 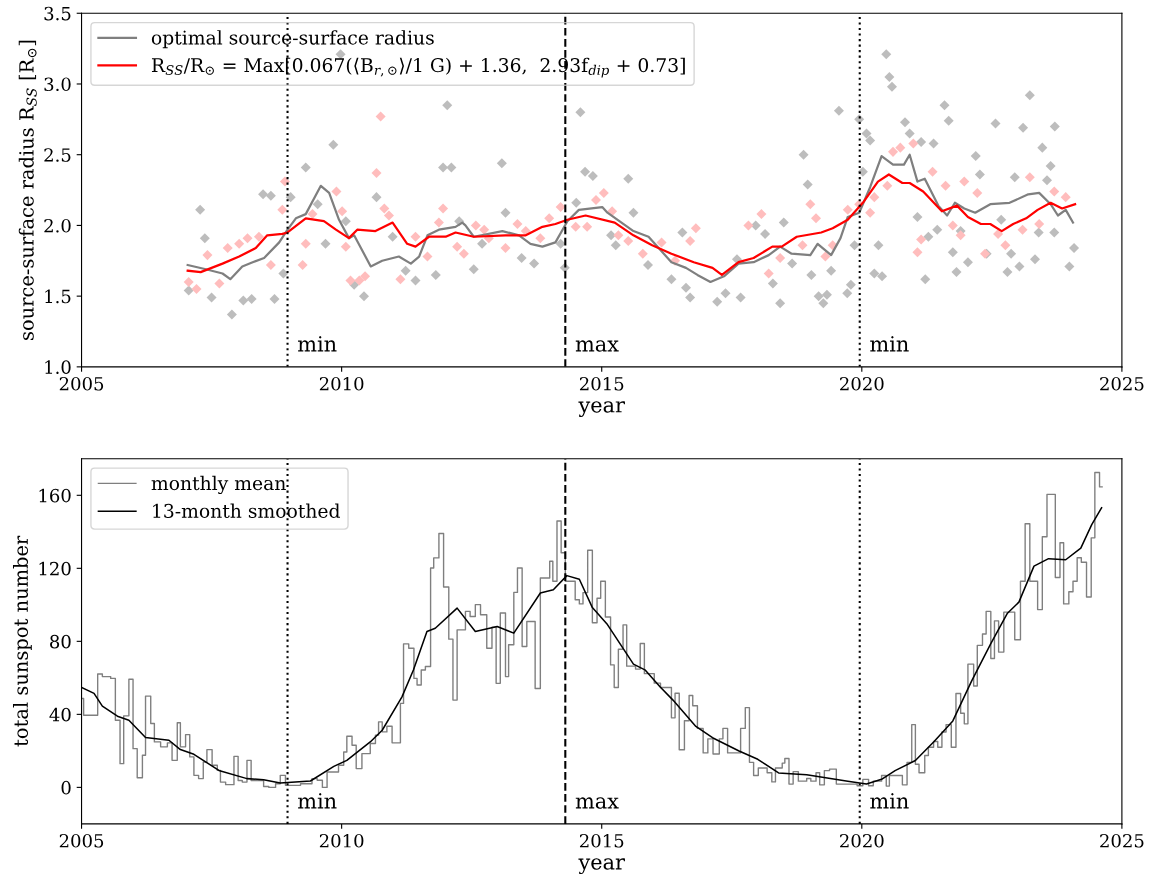 What do you see at coordinates (55, 495) in the screenshot?
I see `y-tick-label: 160` at bounding box center [55, 495].